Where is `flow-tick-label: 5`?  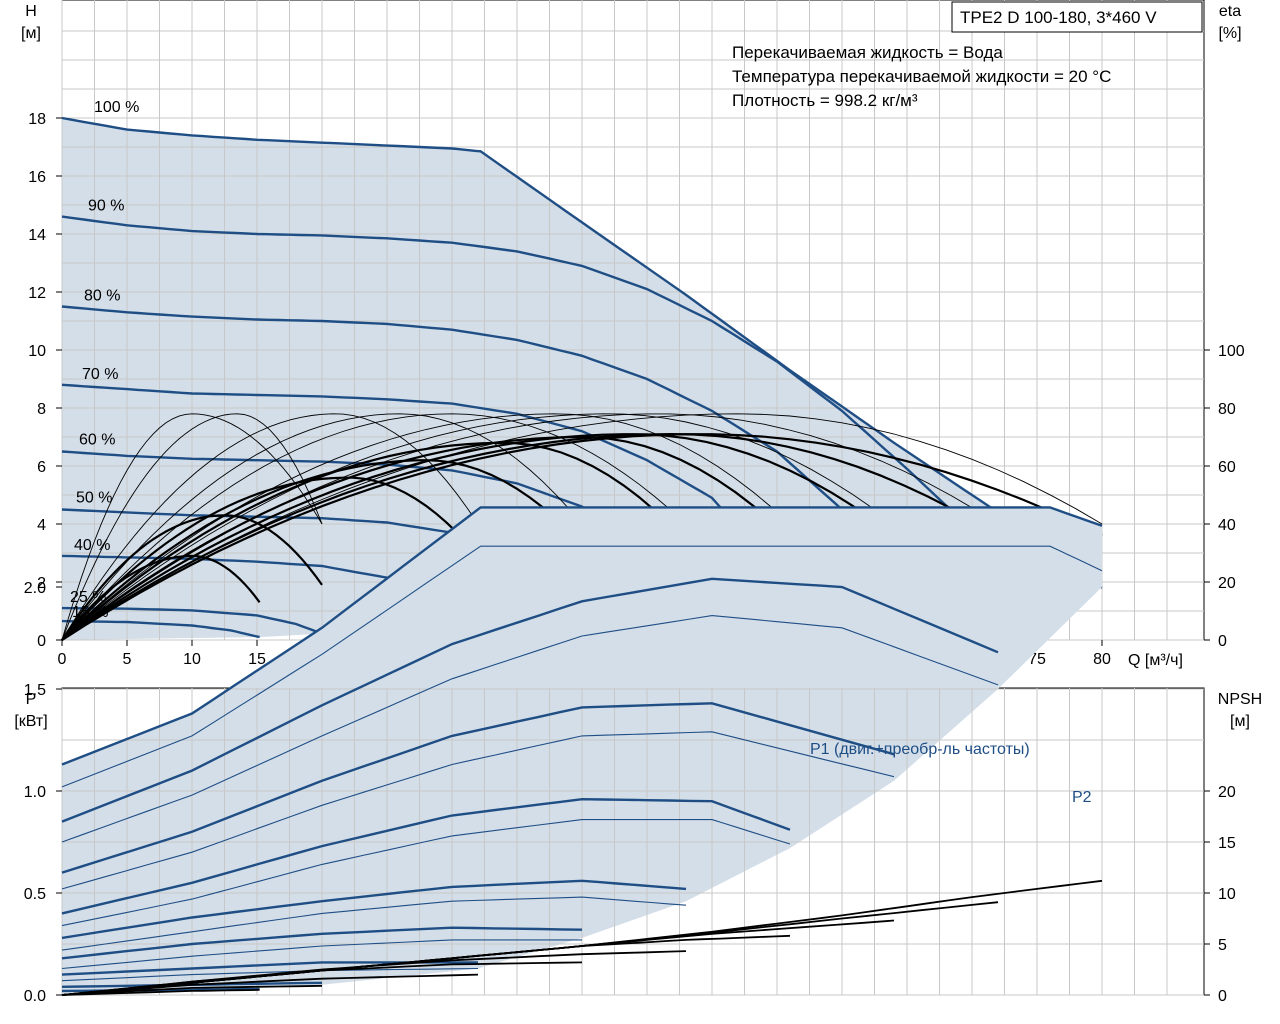
flow-tick-label: 5 is located at coordinates (127, 659).